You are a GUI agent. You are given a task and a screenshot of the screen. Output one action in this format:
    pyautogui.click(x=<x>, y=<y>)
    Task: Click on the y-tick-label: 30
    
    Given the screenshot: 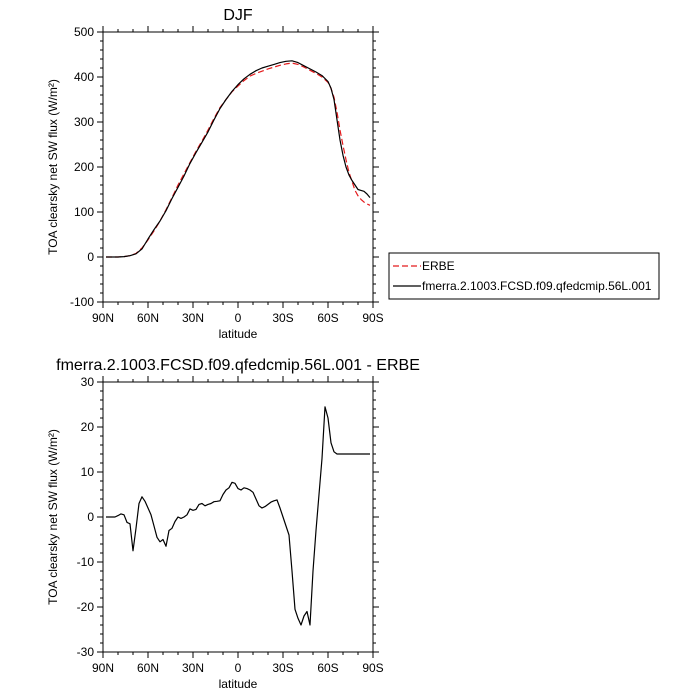 What is the action you would take?
    pyautogui.click(x=88, y=382)
    